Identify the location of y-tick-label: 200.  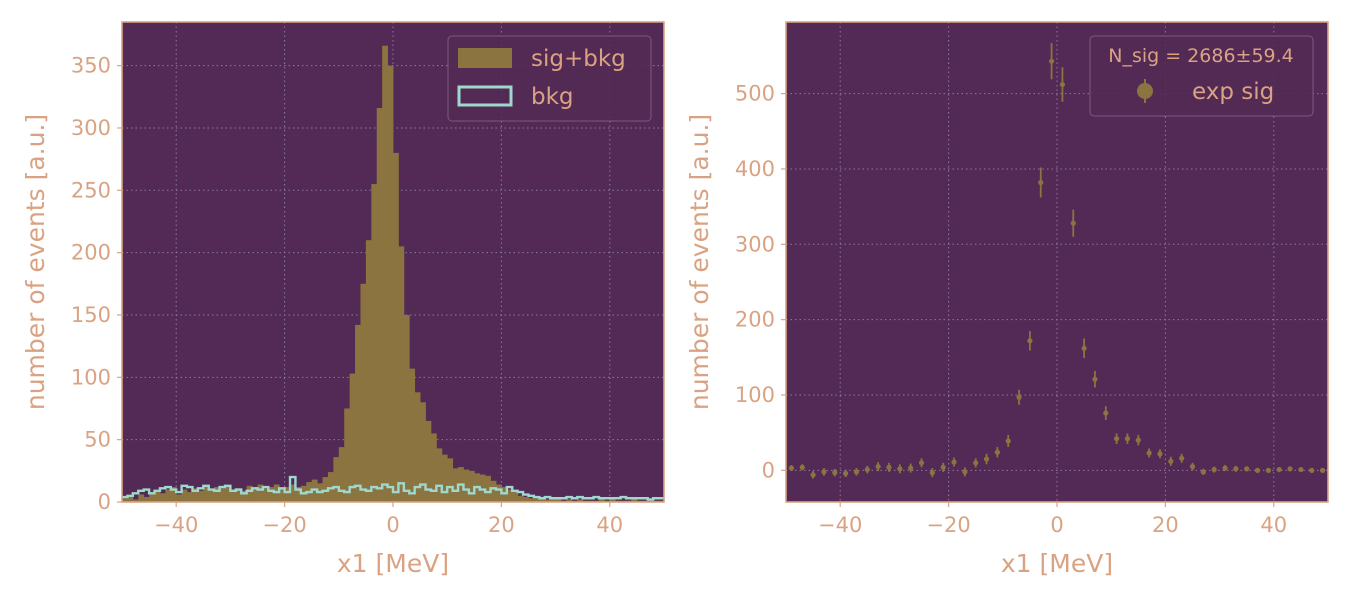
(755, 320).